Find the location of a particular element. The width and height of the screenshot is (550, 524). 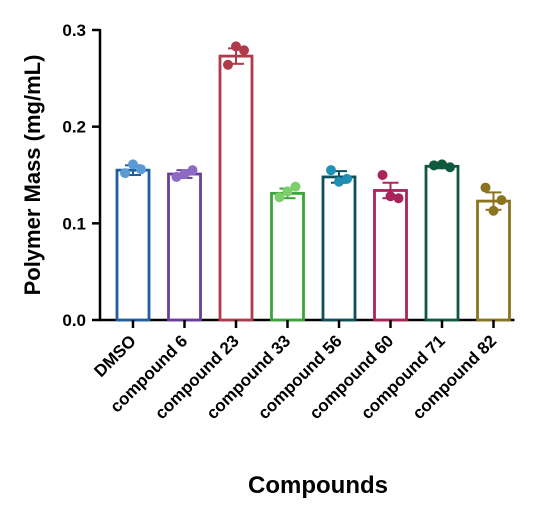

y-tick-label: 0.0 is located at coordinates (74, 320).